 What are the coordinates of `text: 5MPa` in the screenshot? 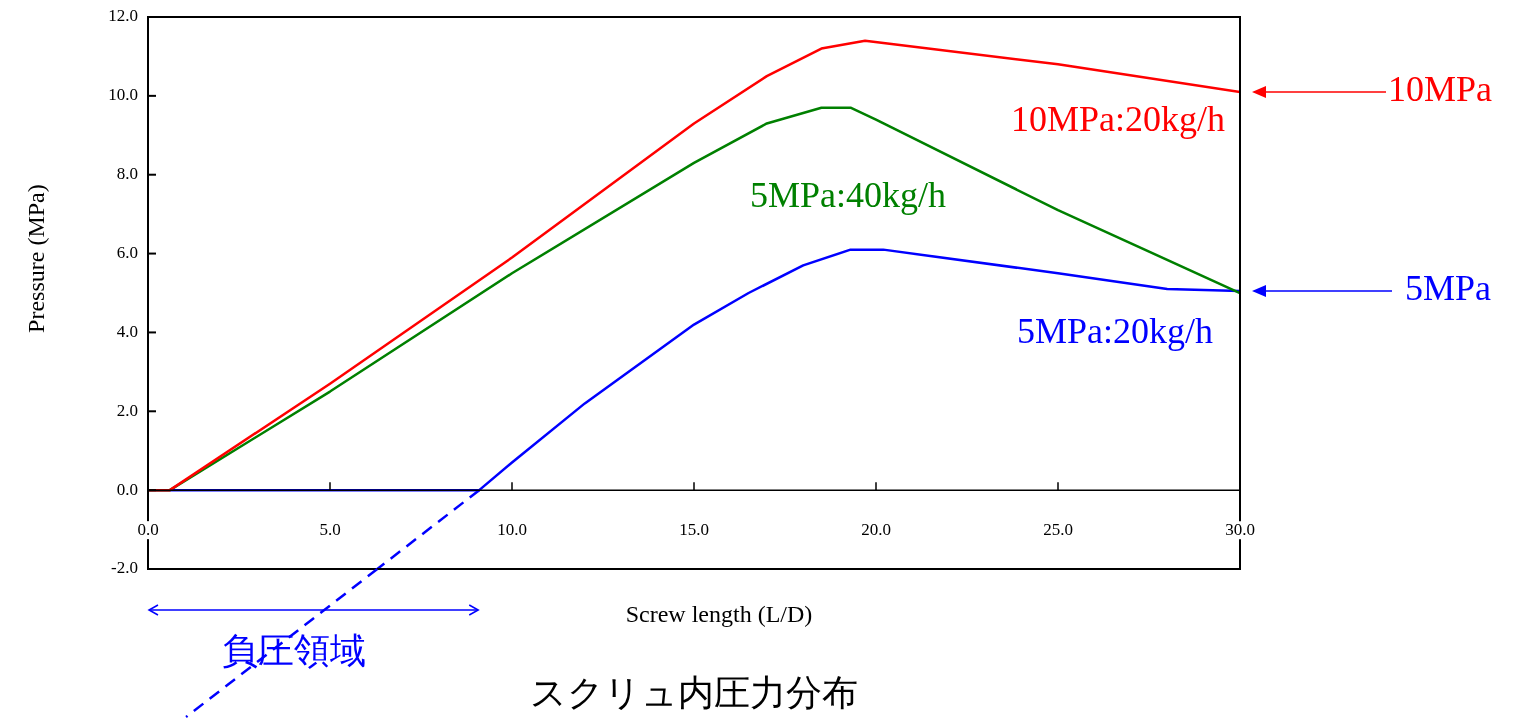 It's located at (1448, 288).